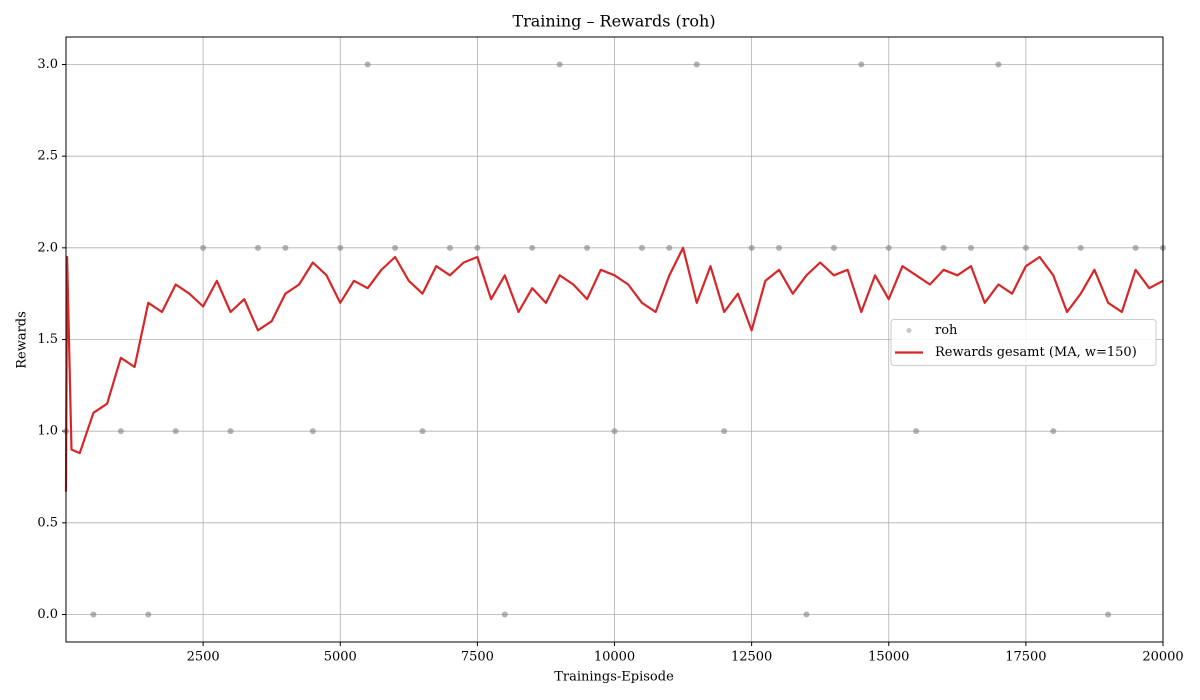 Image resolution: width=1200 pixels, height=700 pixels. What do you see at coordinates (22, 340) in the screenshot?
I see `y-axis-label: Rewards` at bounding box center [22, 340].